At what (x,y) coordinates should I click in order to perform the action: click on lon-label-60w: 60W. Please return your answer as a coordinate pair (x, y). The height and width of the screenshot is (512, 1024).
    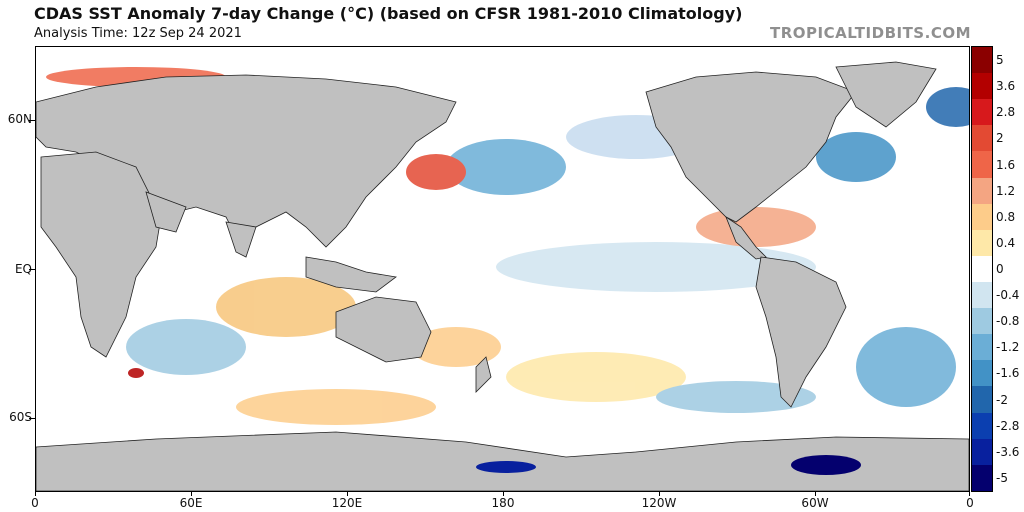
    Looking at the image, I should click on (815, 503).